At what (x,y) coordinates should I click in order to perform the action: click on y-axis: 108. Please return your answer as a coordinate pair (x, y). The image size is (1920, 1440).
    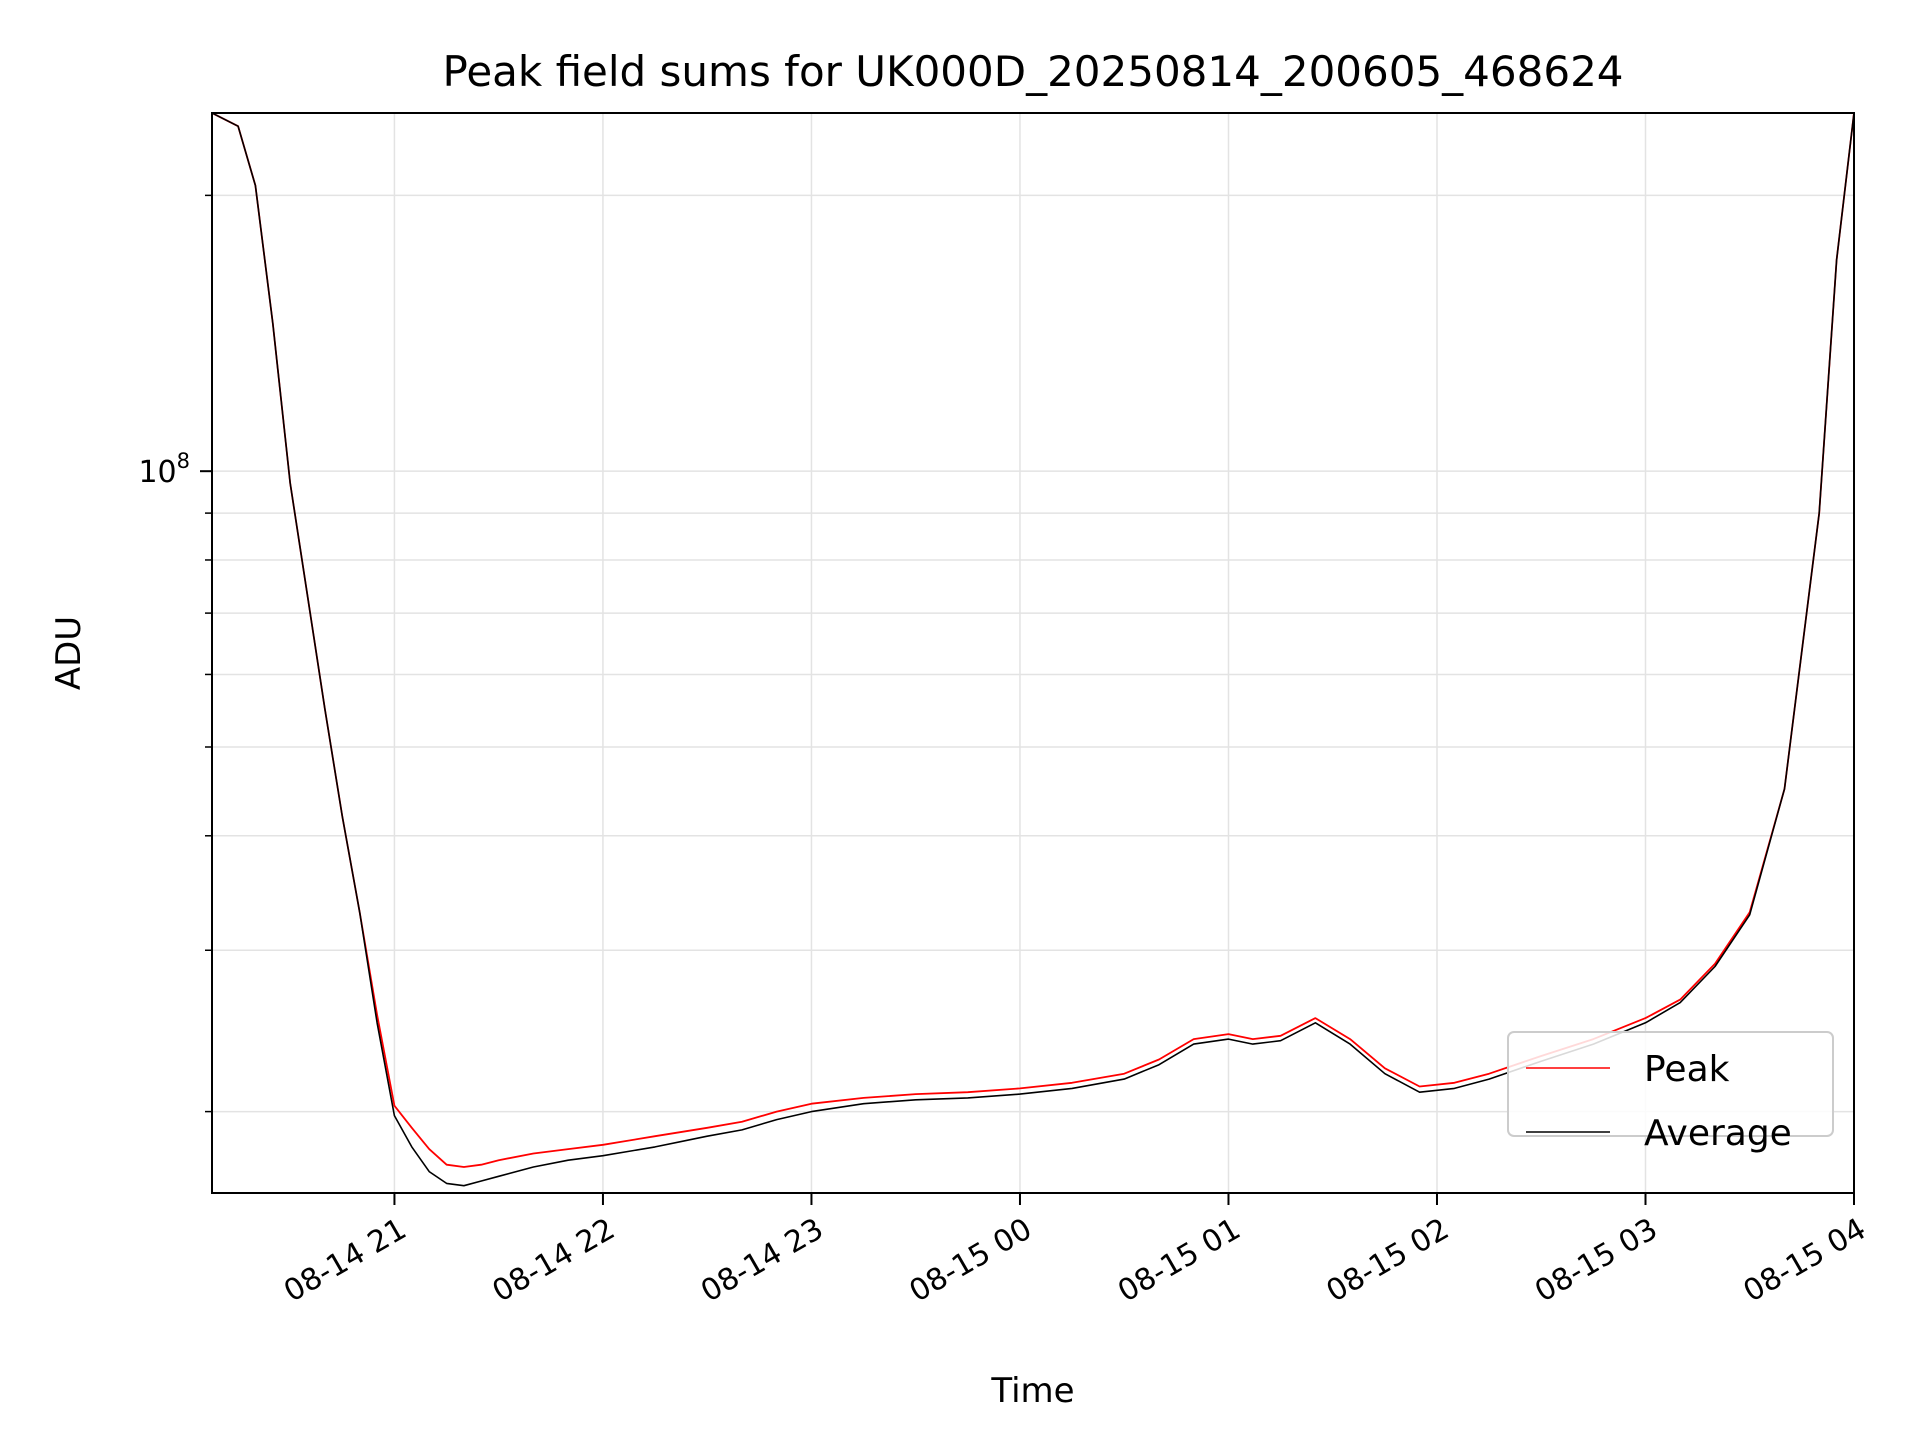
    Looking at the image, I should click on (175, 653).